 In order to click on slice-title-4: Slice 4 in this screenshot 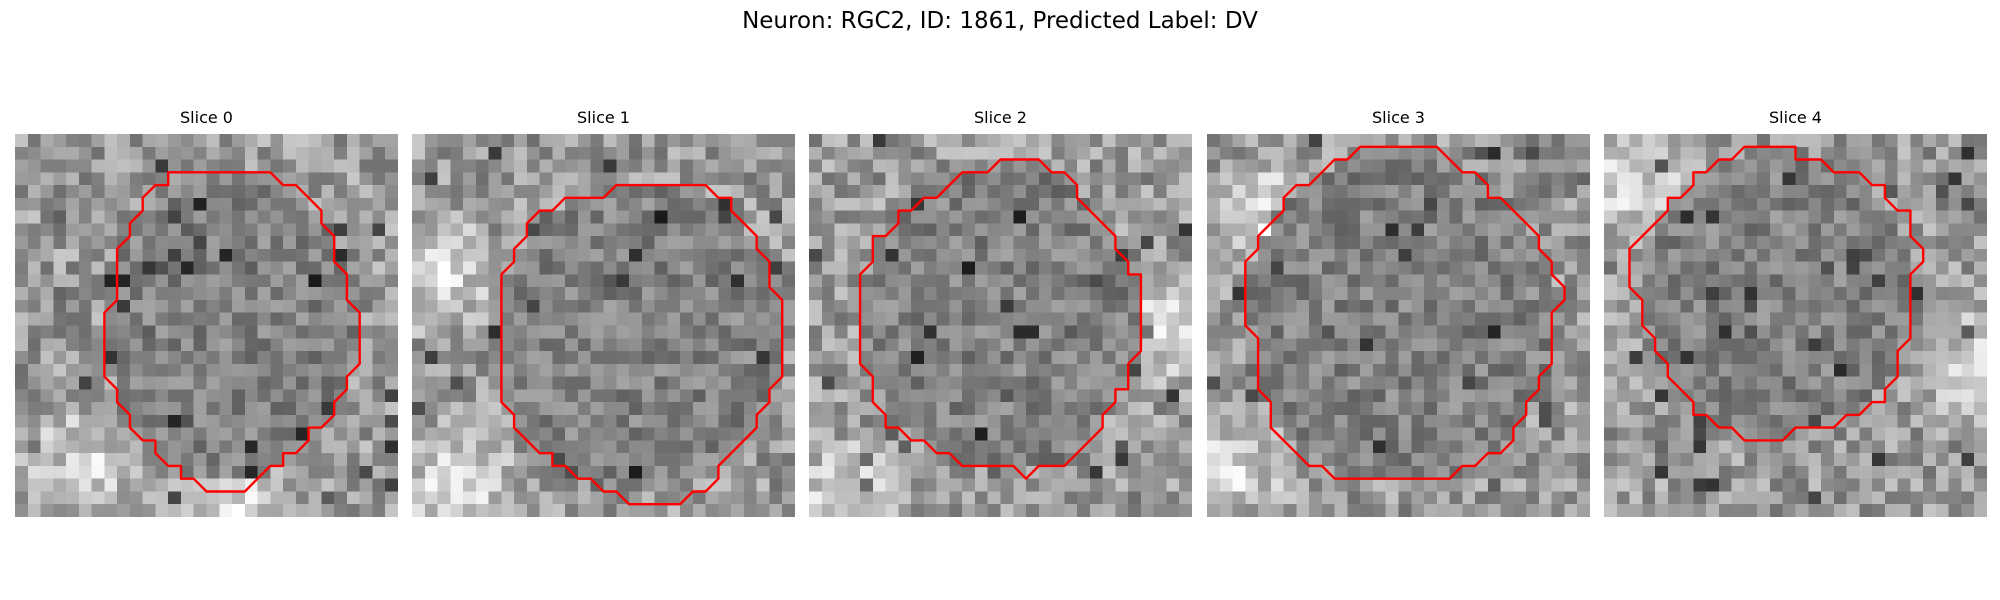, I will do `click(1795, 117)`.